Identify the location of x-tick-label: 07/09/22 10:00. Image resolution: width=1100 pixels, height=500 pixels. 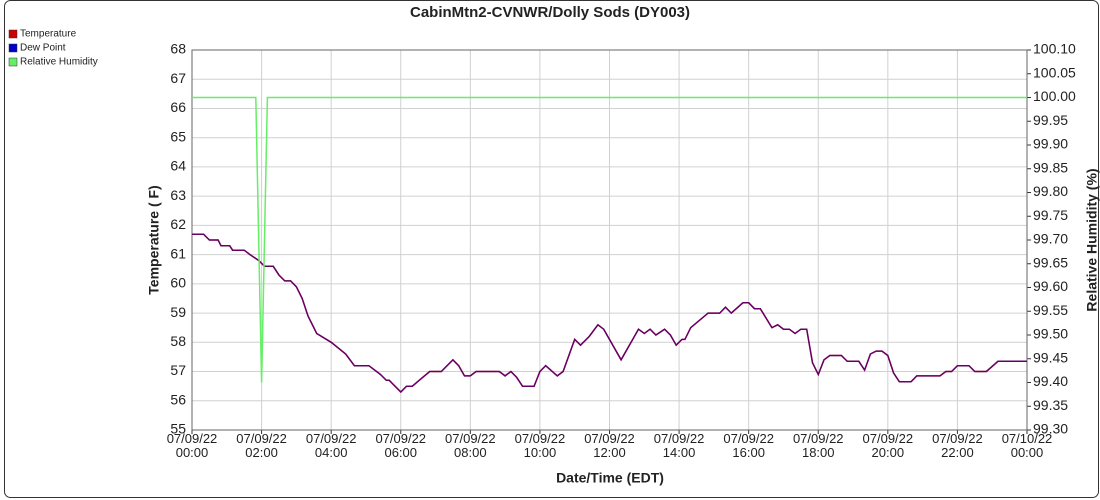
(540, 445).